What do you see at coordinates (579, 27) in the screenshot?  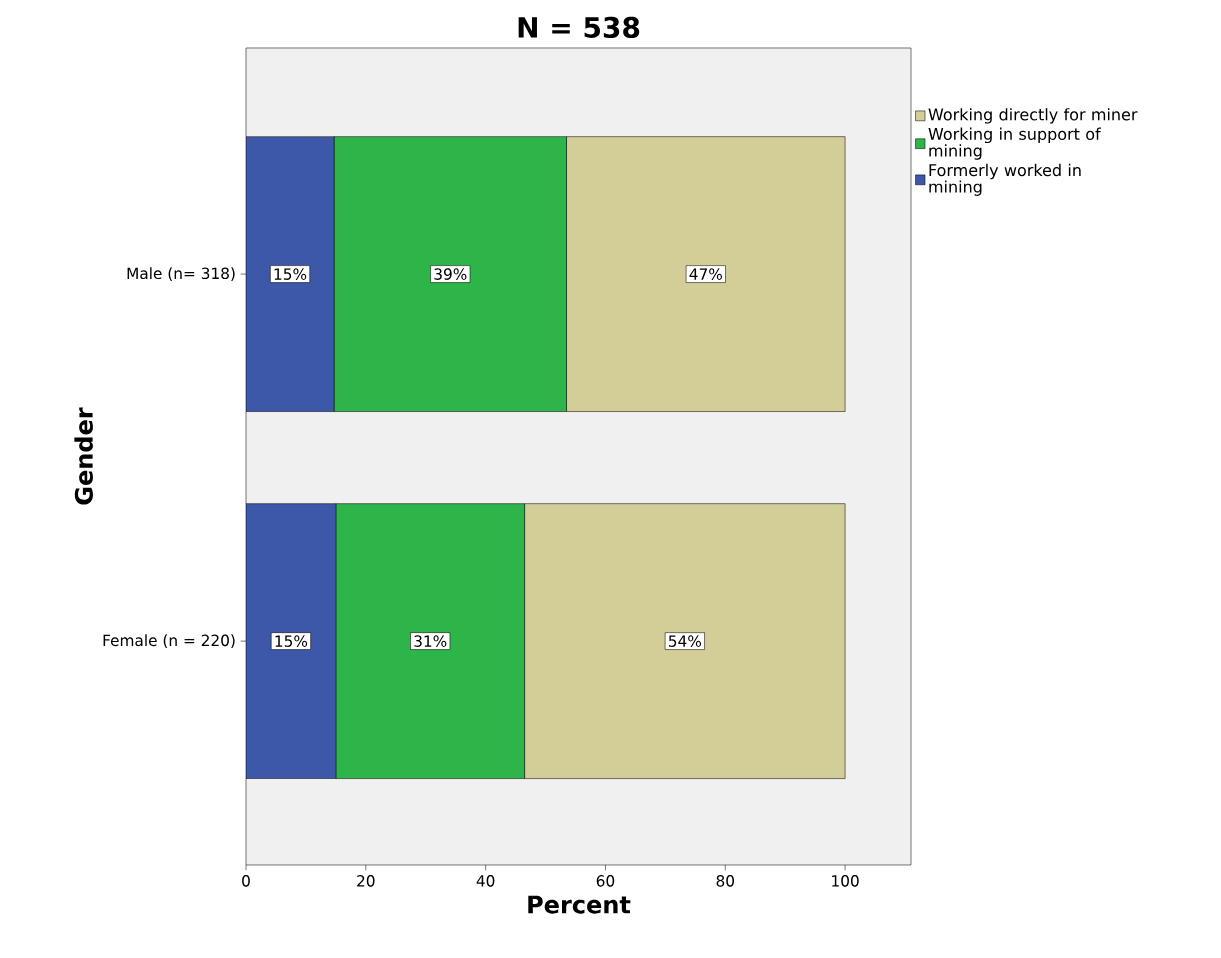 I see `chart-title: N = 538` at bounding box center [579, 27].